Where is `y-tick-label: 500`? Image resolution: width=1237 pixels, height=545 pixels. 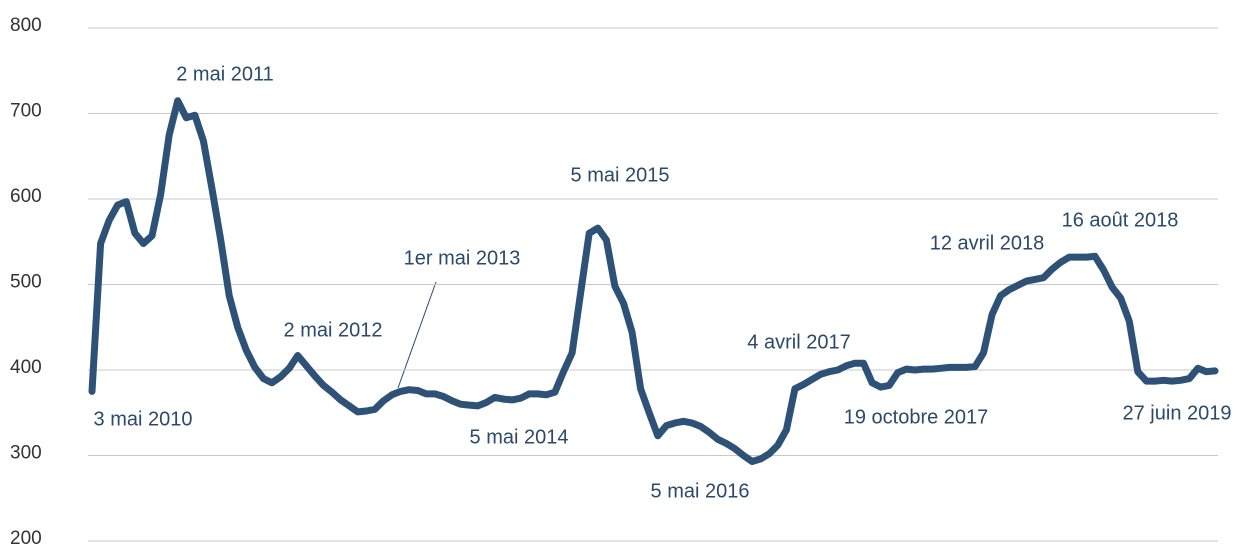
y-tick-label: 500 is located at coordinates (26, 282).